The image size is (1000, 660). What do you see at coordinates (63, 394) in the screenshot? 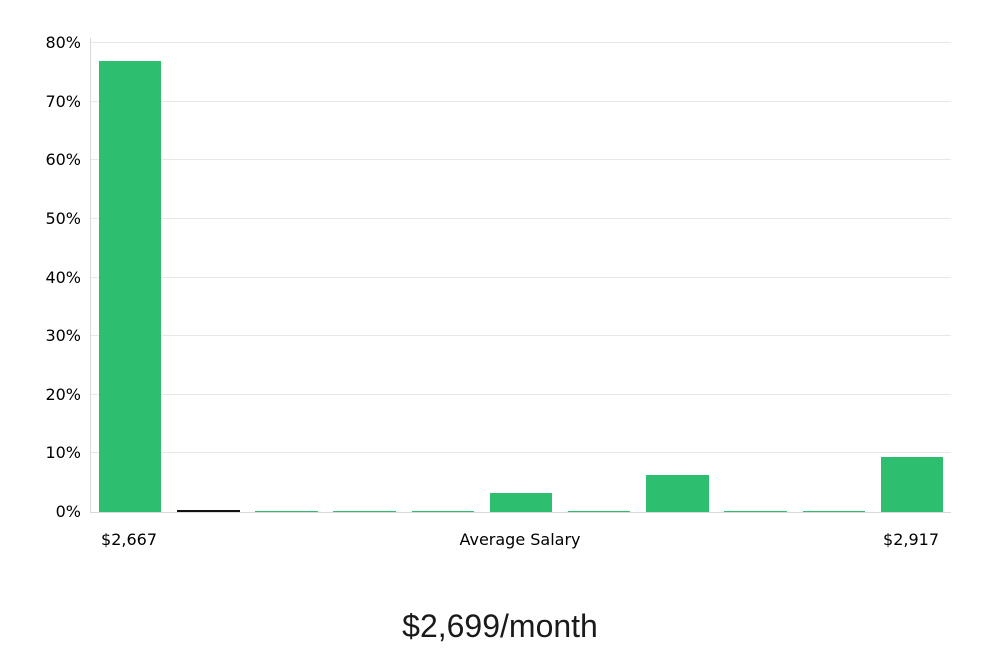
I see `y-tick-label: 20%` at bounding box center [63, 394].